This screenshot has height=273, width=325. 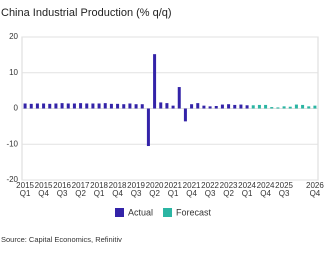 I want to click on x-tick-label: 2024 Q4, so click(x=266, y=189).